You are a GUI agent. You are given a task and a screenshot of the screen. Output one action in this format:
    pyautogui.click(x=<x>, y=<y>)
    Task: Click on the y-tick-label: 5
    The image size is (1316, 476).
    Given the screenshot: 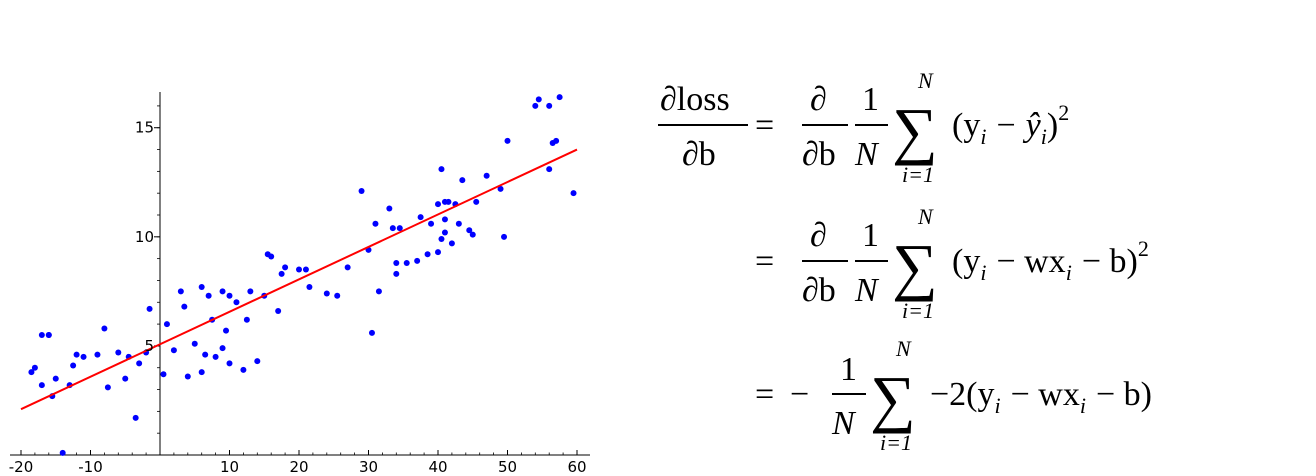 What is the action you would take?
    pyautogui.click(x=149, y=346)
    